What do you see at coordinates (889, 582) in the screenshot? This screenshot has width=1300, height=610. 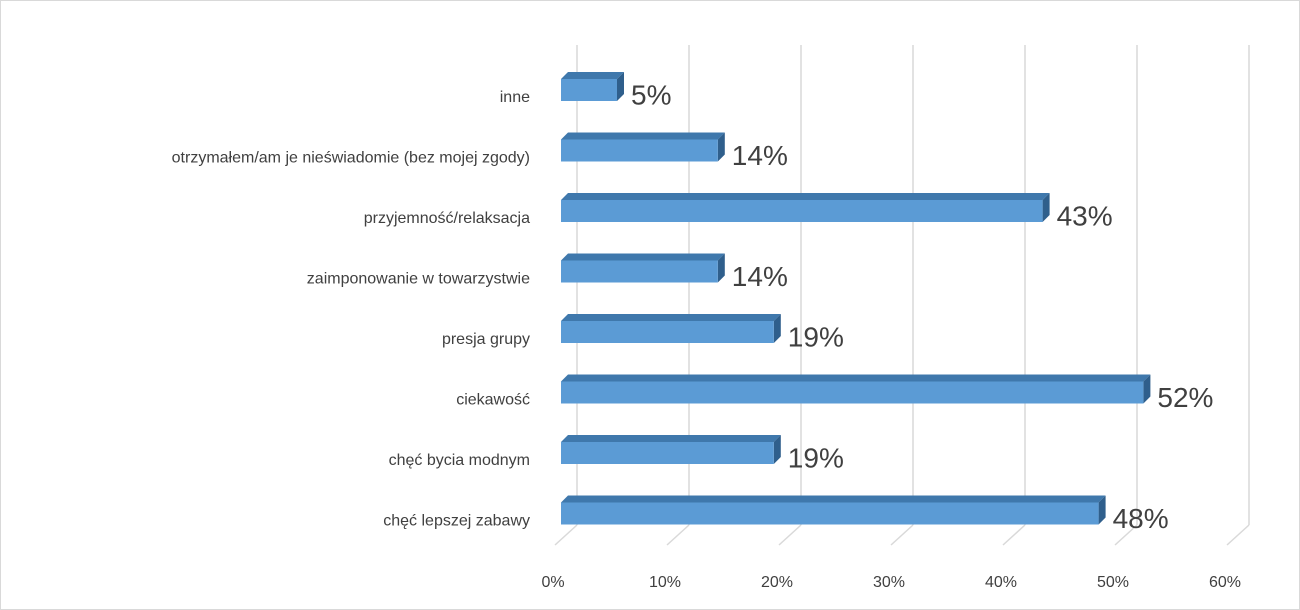 I see `x-tick-label: 30%` at bounding box center [889, 582].